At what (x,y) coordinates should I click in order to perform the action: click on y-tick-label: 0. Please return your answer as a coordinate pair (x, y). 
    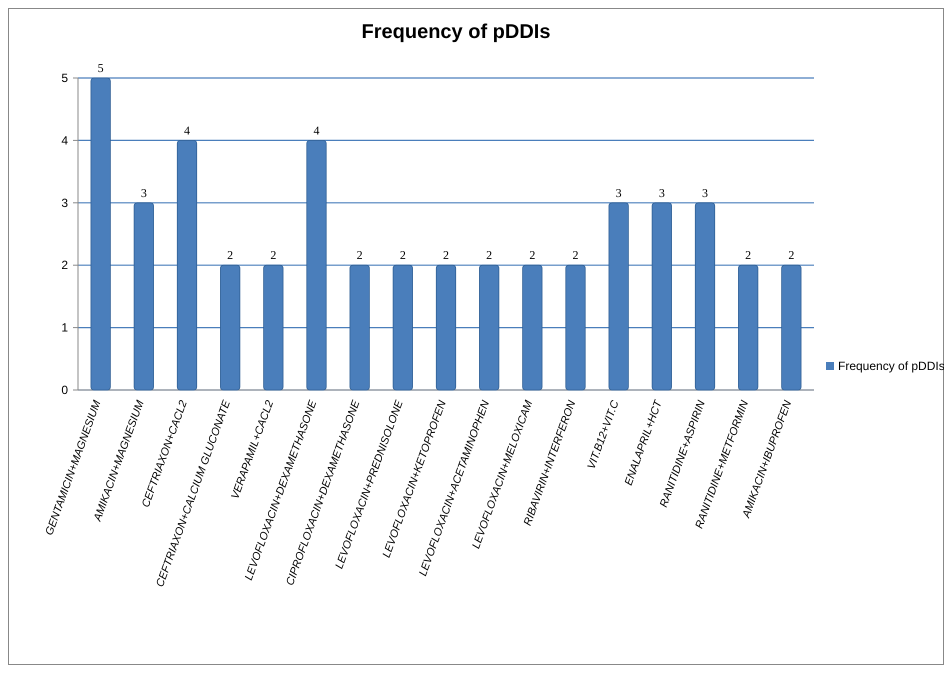
    Looking at the image, I should click on (64, 390).